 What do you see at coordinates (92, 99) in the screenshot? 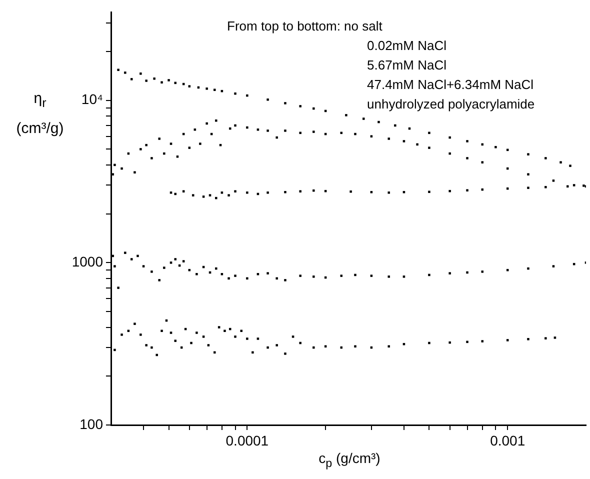
I see `y-tick-label: 10⁴` at bounding box center [92, 99].